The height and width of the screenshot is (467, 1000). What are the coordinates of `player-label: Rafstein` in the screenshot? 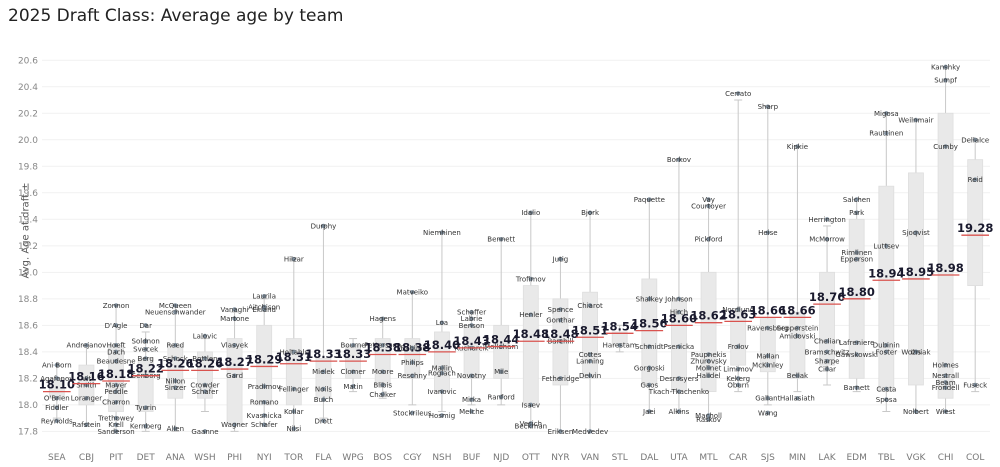 It's located at (86, 425).